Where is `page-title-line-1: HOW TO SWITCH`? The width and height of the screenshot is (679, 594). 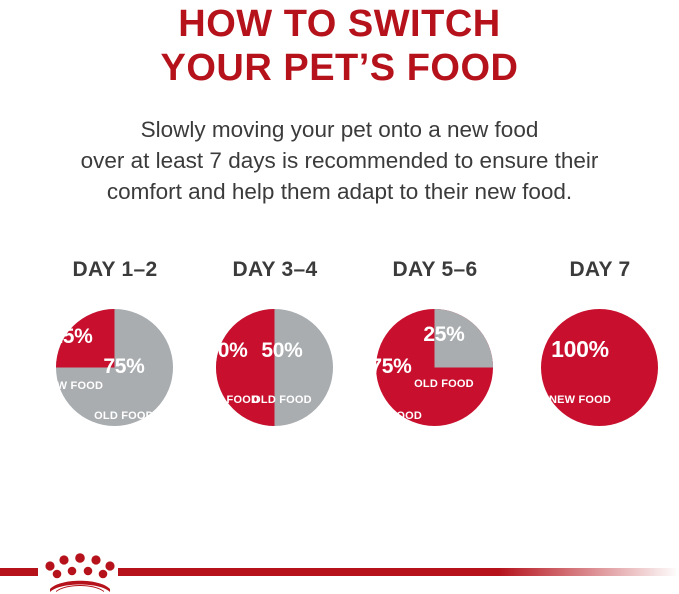 page-title-line-1: HOW TO SWITCH is located at coordinates (339, 24).